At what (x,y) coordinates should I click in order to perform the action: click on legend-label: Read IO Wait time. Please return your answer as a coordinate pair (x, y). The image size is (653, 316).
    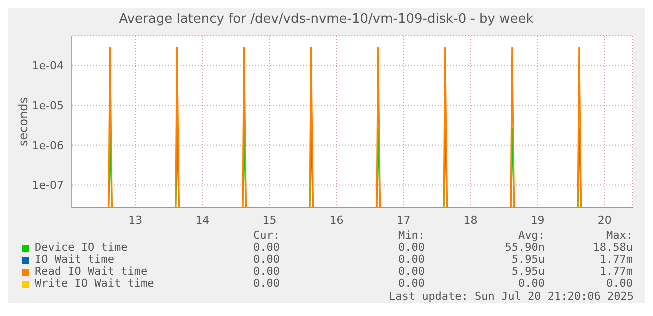
    Looking at the image, I should click on (91, 271).